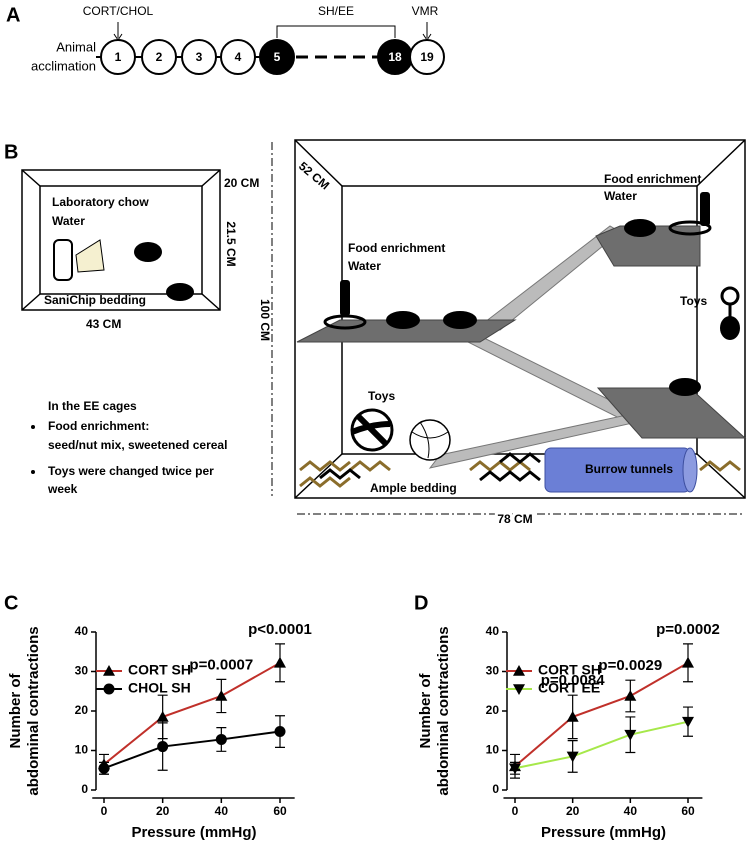 The width and height of the screenshot is (750, 849). Describe the element at coordinates (238, 57) in the screenshot. I see `step-label: 4` at that location.